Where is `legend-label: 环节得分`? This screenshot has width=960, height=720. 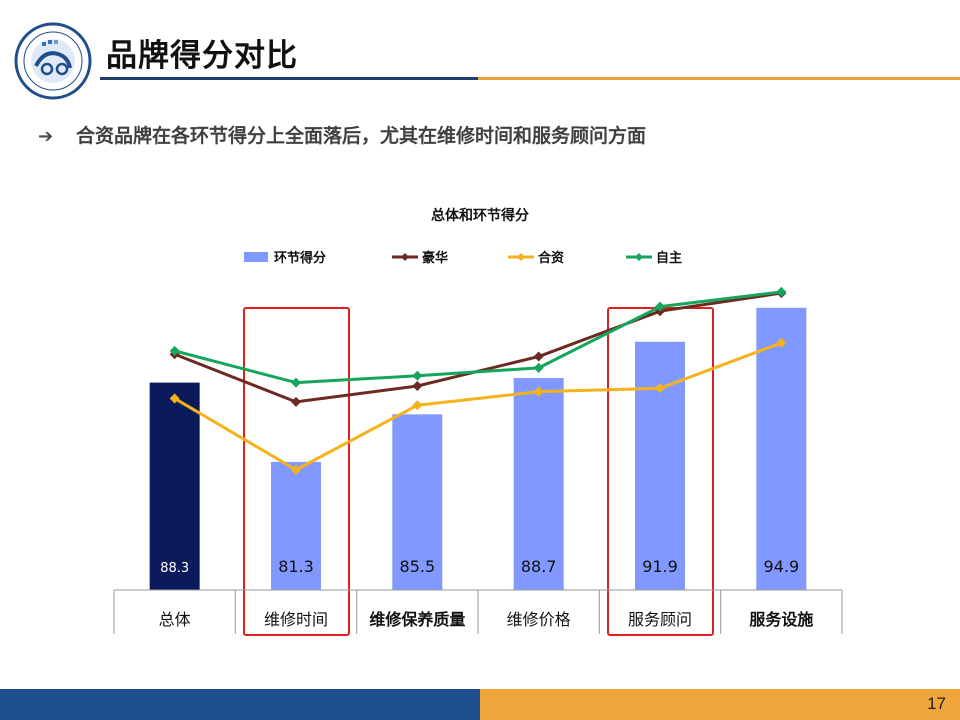 legend-label: 环节得分 is located at coordinates (300, 258).